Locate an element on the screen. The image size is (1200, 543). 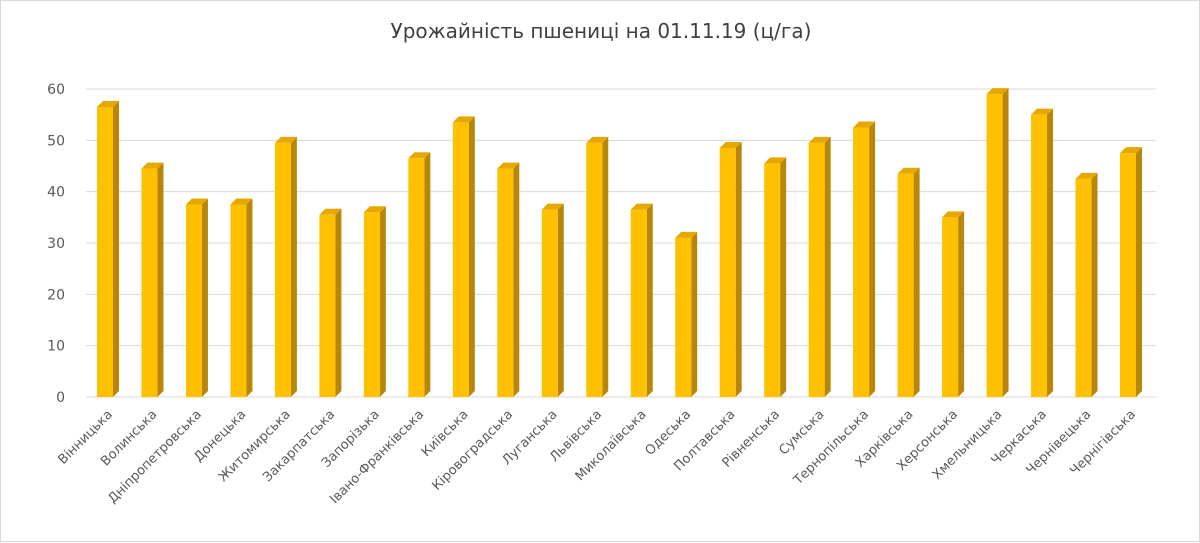
x-tick-label: Кіровоградська is located at coordinates (473, 450).